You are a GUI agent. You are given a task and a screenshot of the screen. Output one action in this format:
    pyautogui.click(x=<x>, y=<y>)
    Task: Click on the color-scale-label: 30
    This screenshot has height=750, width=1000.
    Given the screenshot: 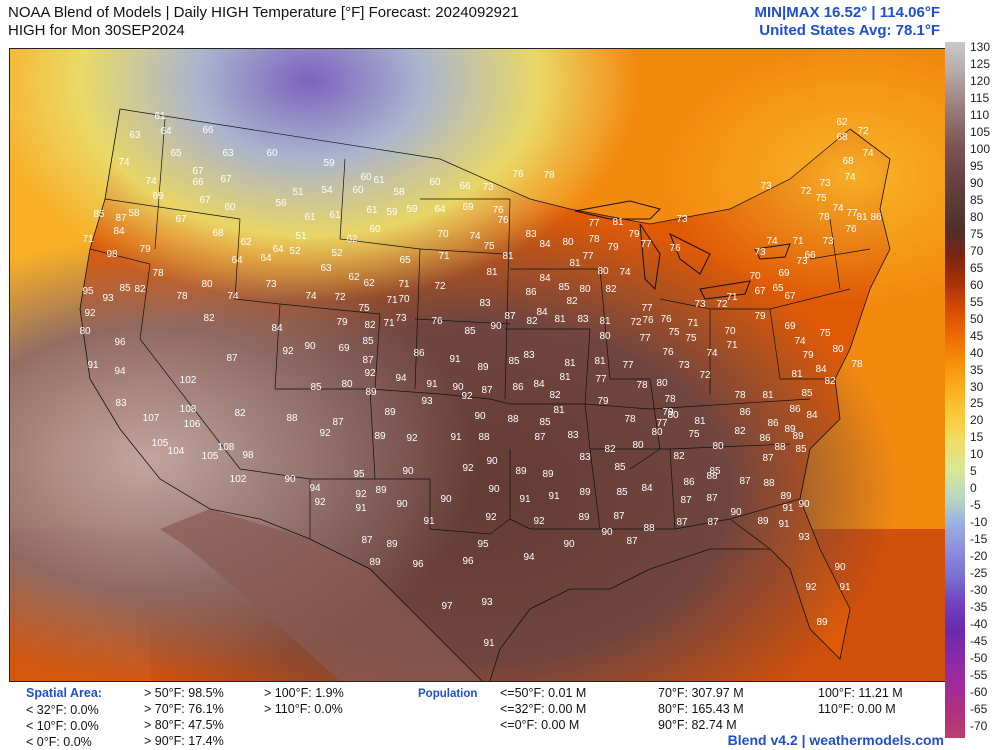 What is the action you would take?
    pyautogui.click(x=977, y=386)
    